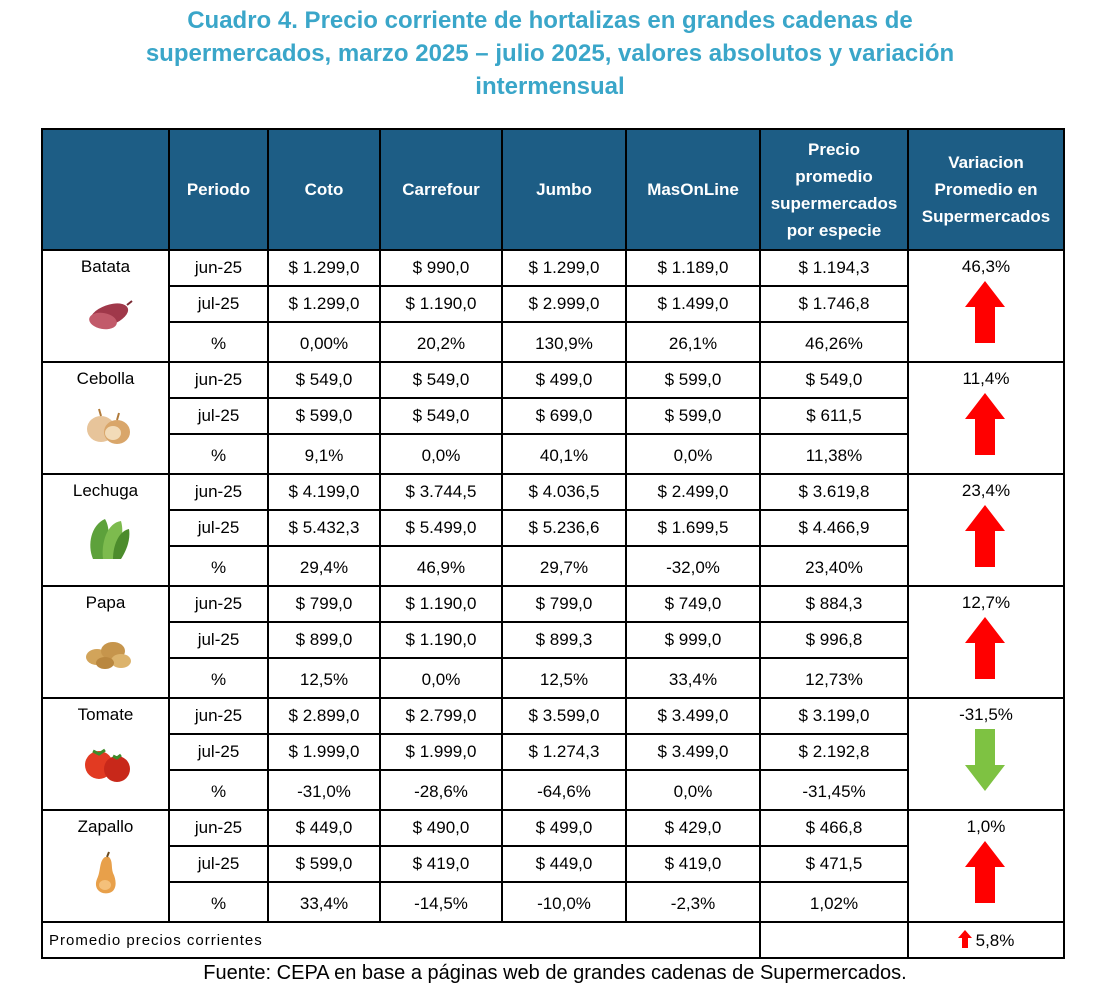  I want to click on variation-cell: 23,4%, so click(986, 530).